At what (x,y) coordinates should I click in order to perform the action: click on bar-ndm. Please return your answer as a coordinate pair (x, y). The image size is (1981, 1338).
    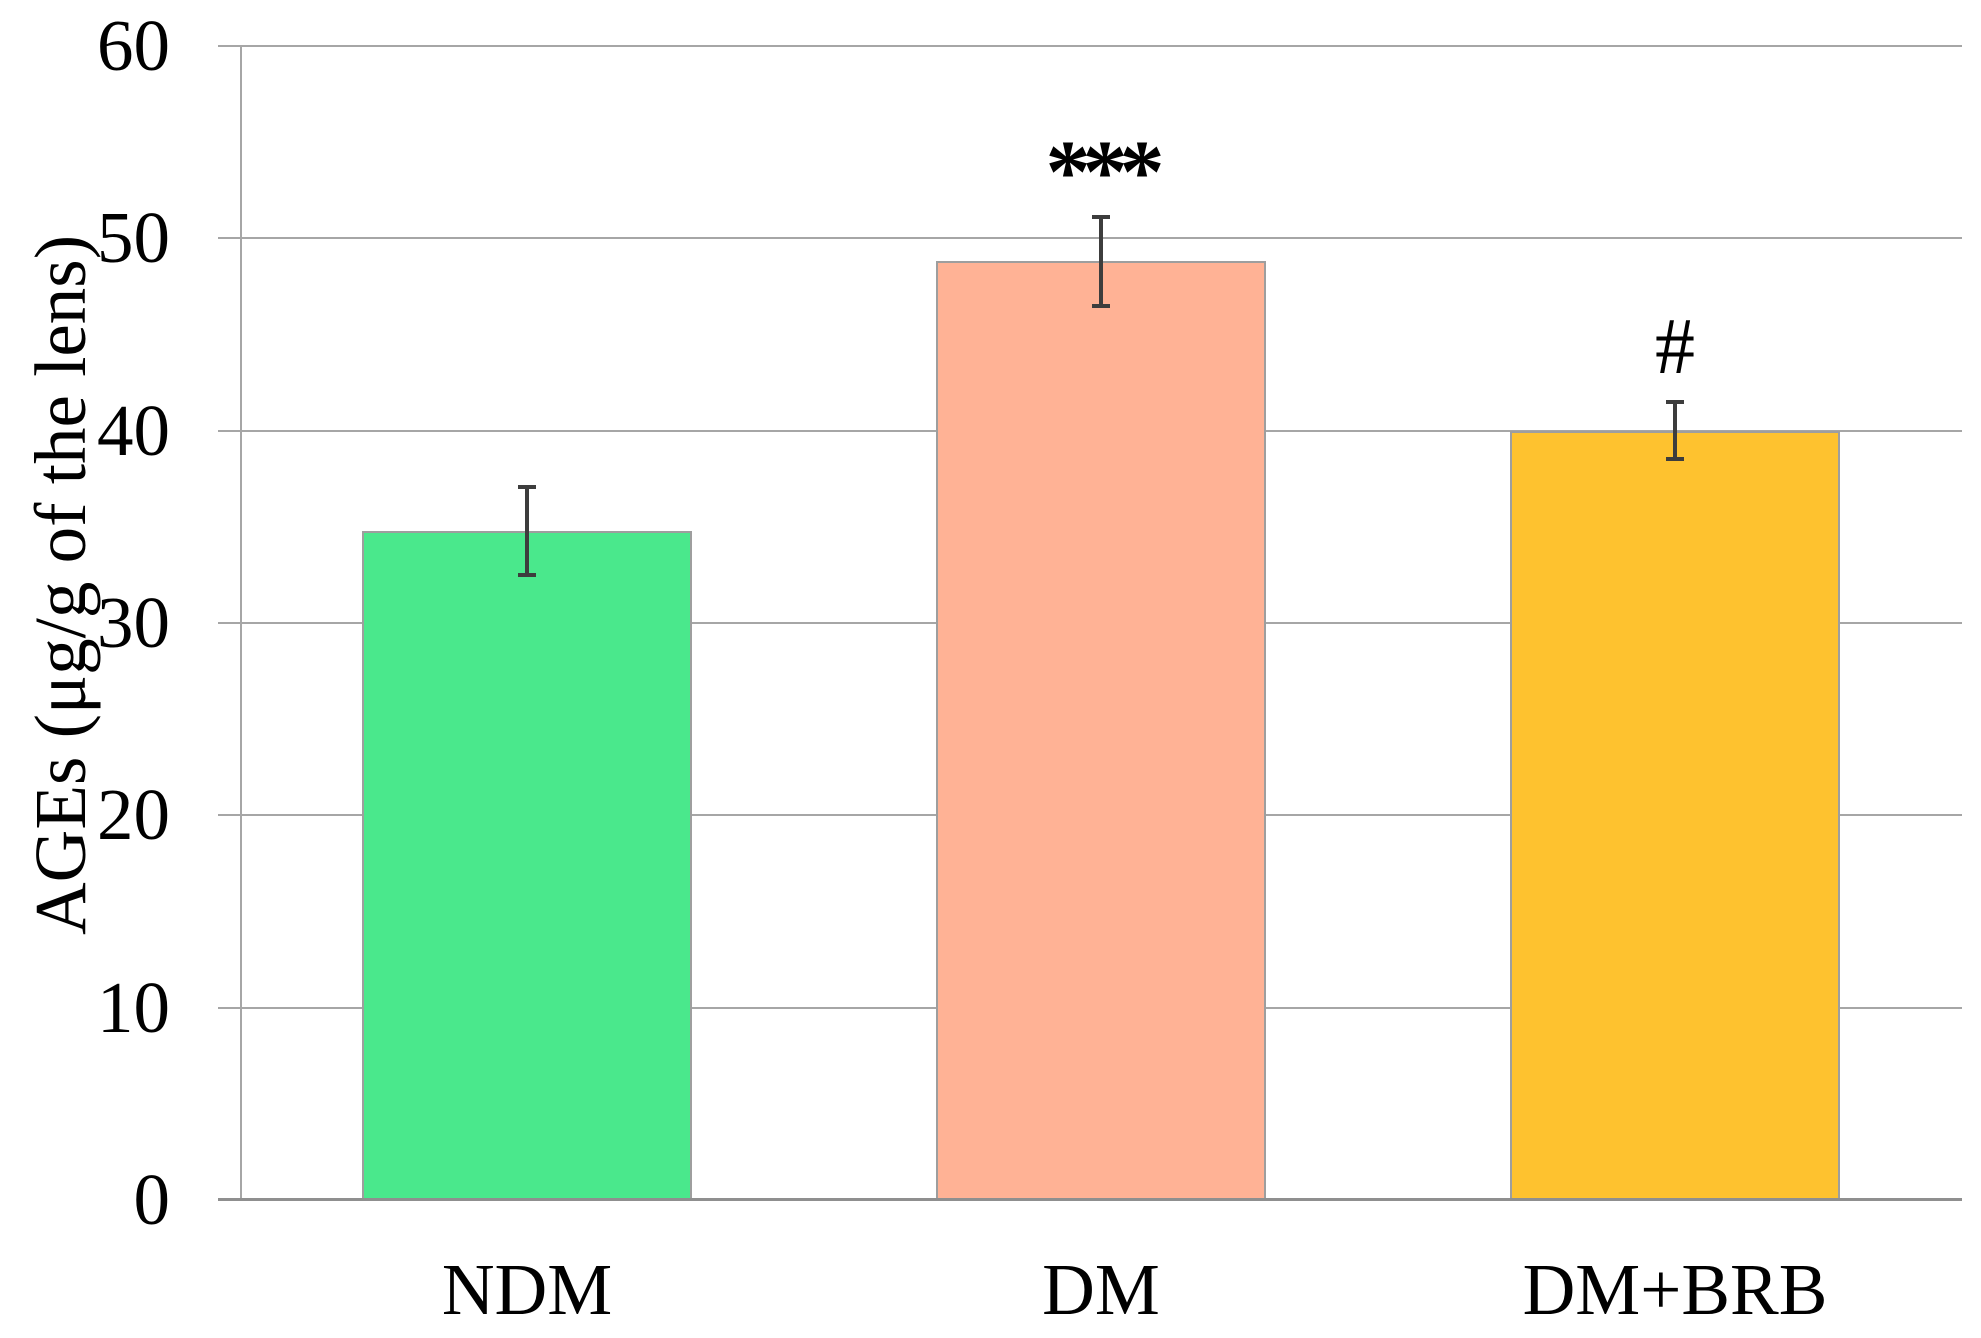
    Looking at the image, I should click on (527, 865).